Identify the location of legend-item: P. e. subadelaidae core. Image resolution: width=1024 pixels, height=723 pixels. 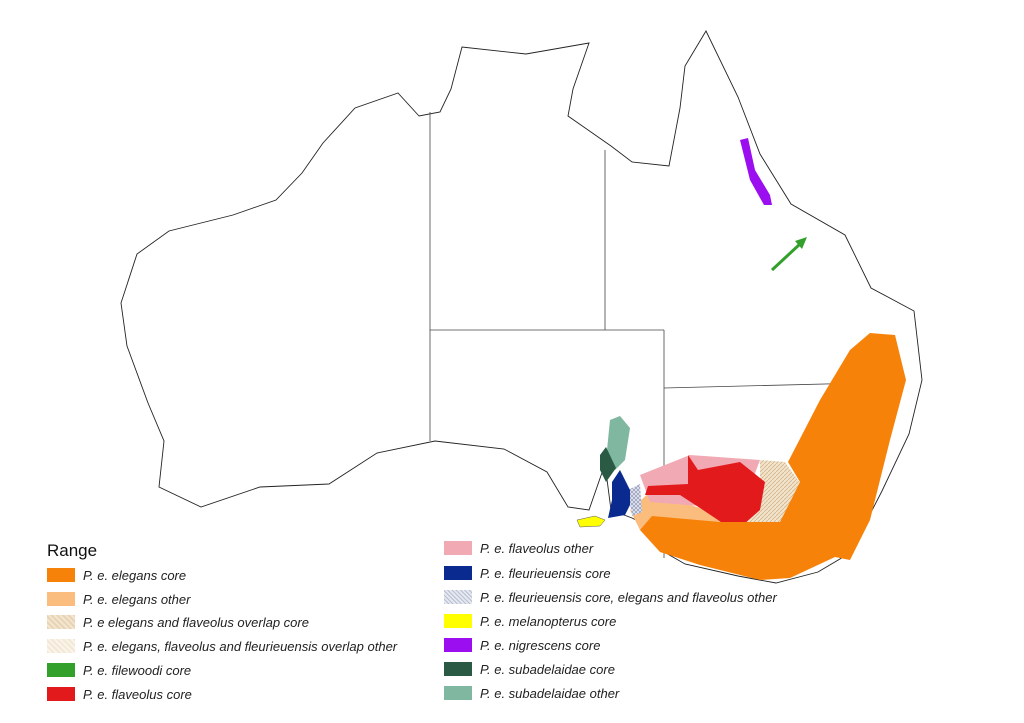
(529, 669).